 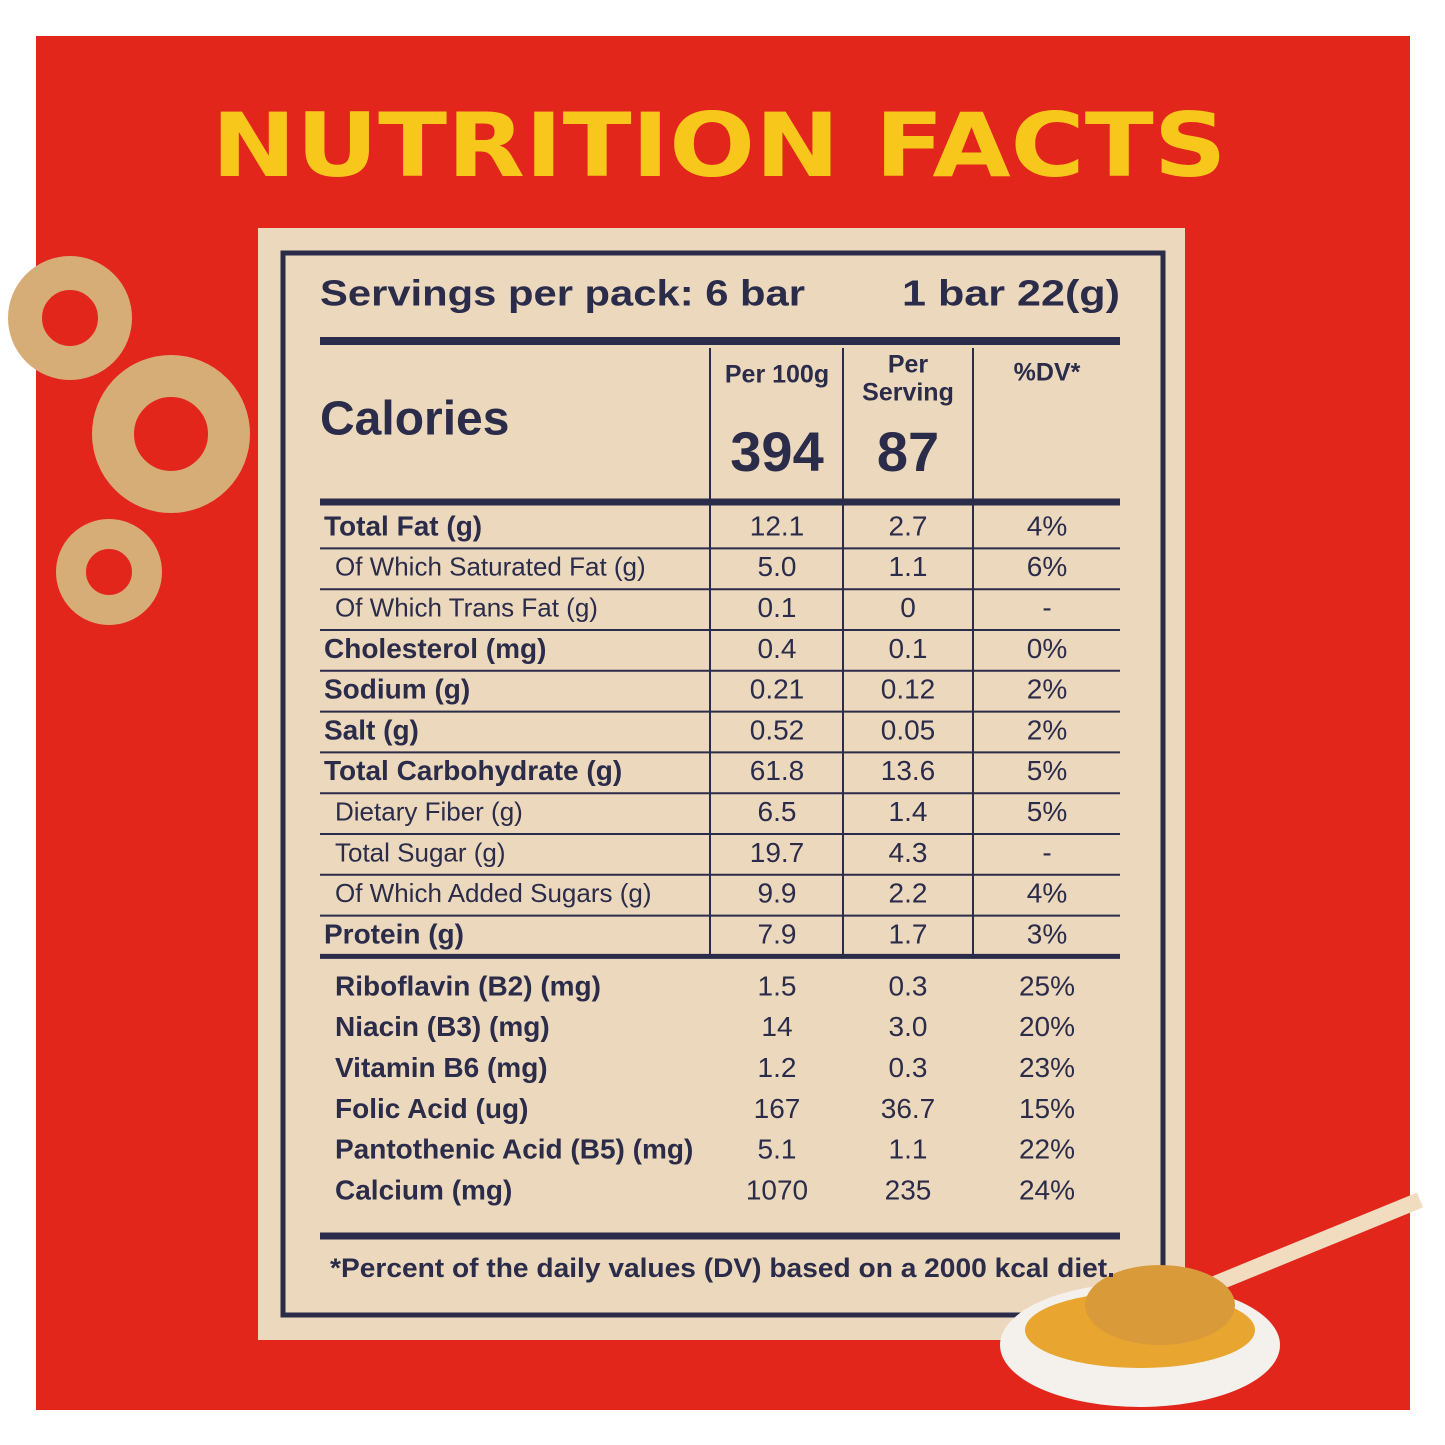 I want to click on column-header: Serving, so click(x=908, y=393).